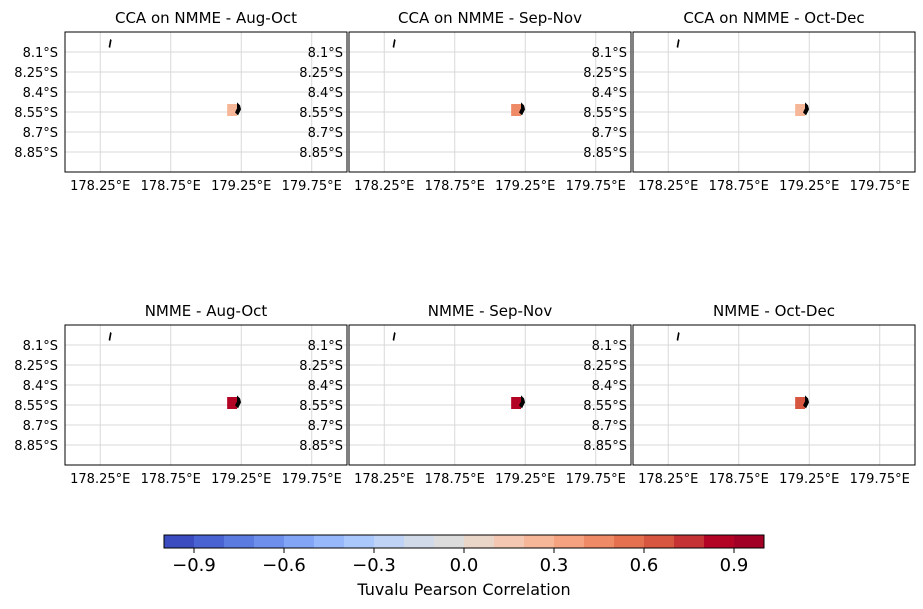 The width and height of the screenshot is (923, 609). Describe the element at coordinates (284, 565) in the screenshot. I see `colorbar-tick-label: −0.6` at that location.